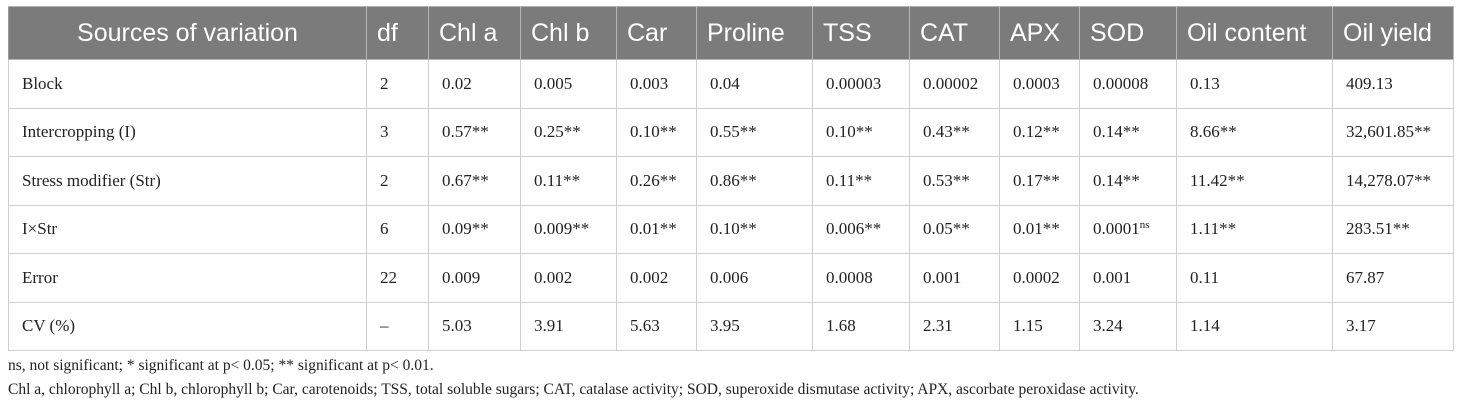  What do you see at coordinates (474, 84) in the screenshot?
I see `table-cell: 0.02` at bounding box center [474, 84].